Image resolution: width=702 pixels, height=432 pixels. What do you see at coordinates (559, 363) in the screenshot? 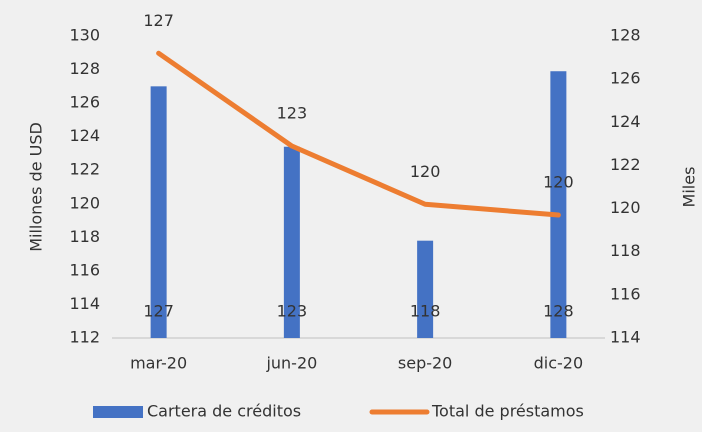
I see `x-tick-label: dic-20` at bounding box center [559, 363].